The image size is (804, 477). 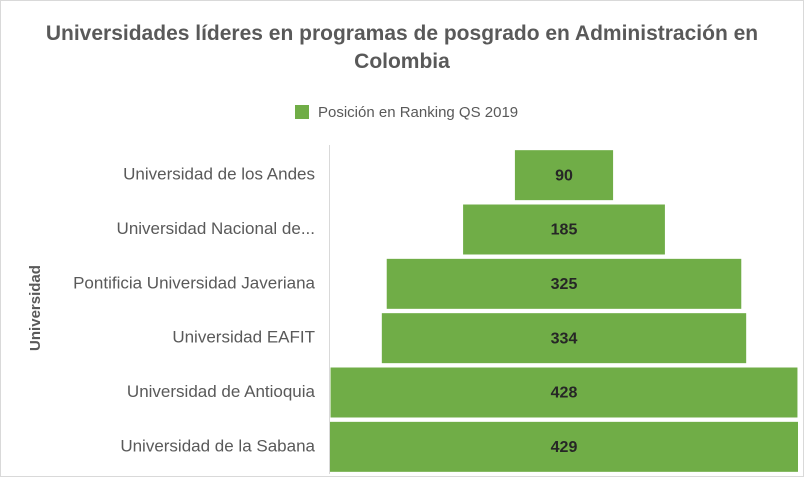 I want to click on data-label: 334, so click(x=564, y=338).